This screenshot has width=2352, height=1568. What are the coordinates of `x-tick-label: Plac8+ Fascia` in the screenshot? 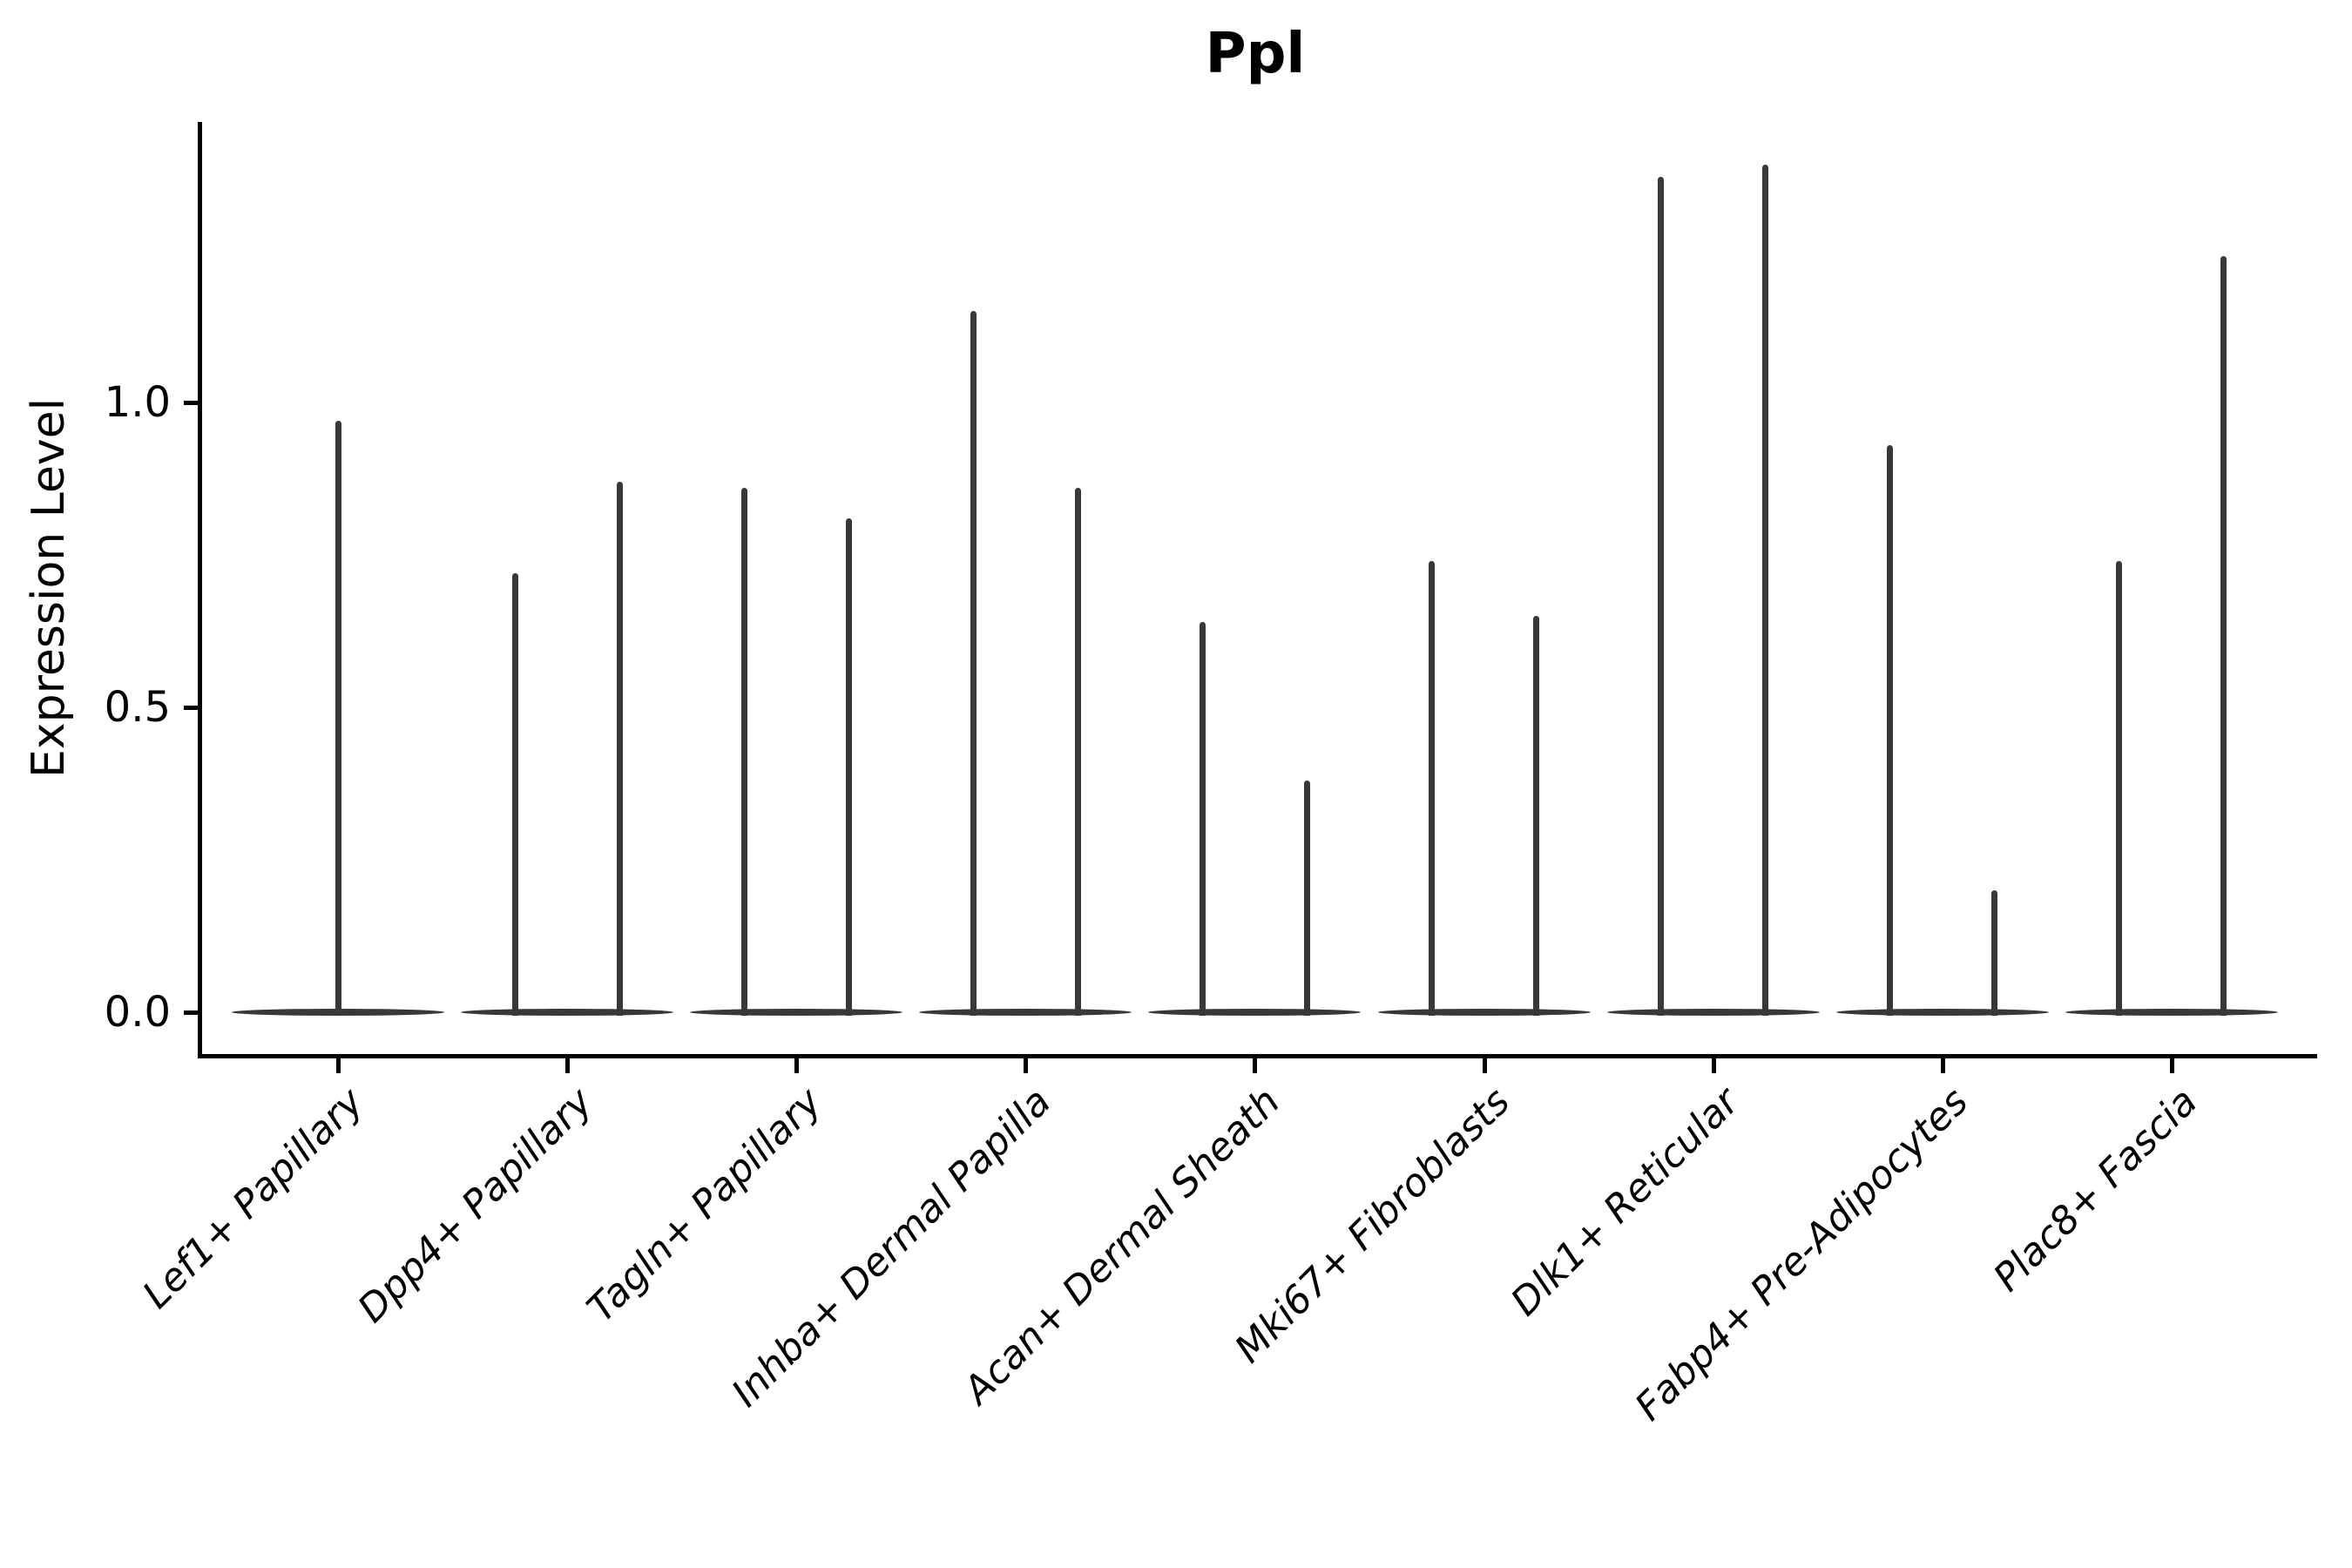 It's located at (2095, 1190).